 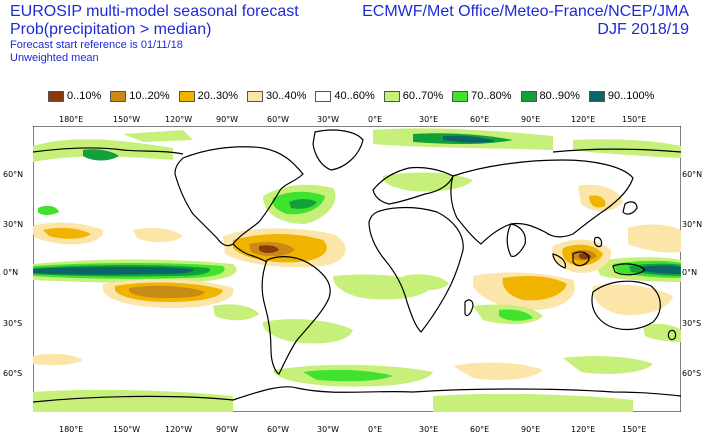 What do you see at coordinates (631, 96) in the screenshot?
I see `legend-label: 90..100%` at bounding box center [631, 96].